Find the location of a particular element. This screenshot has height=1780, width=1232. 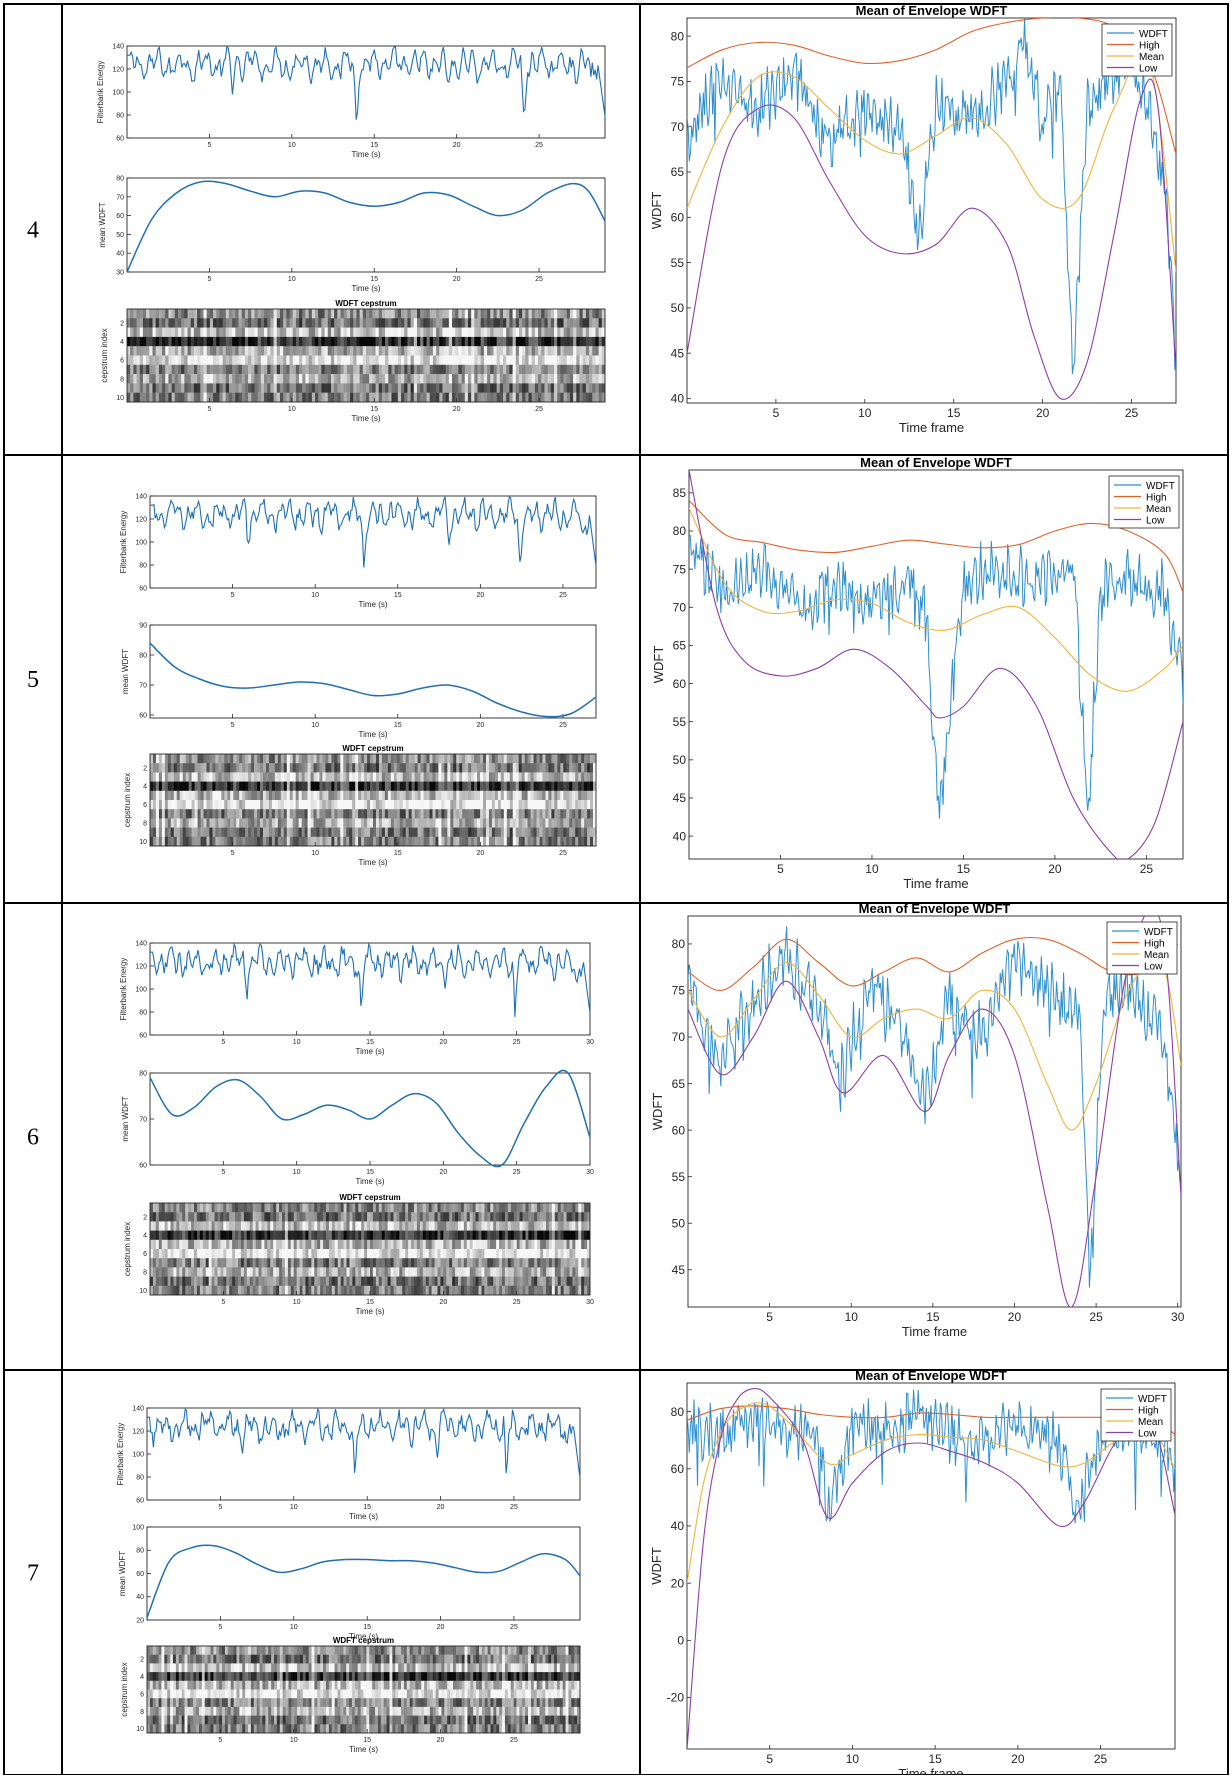

legend-label: Mean is located at coordinates (1158, 509).